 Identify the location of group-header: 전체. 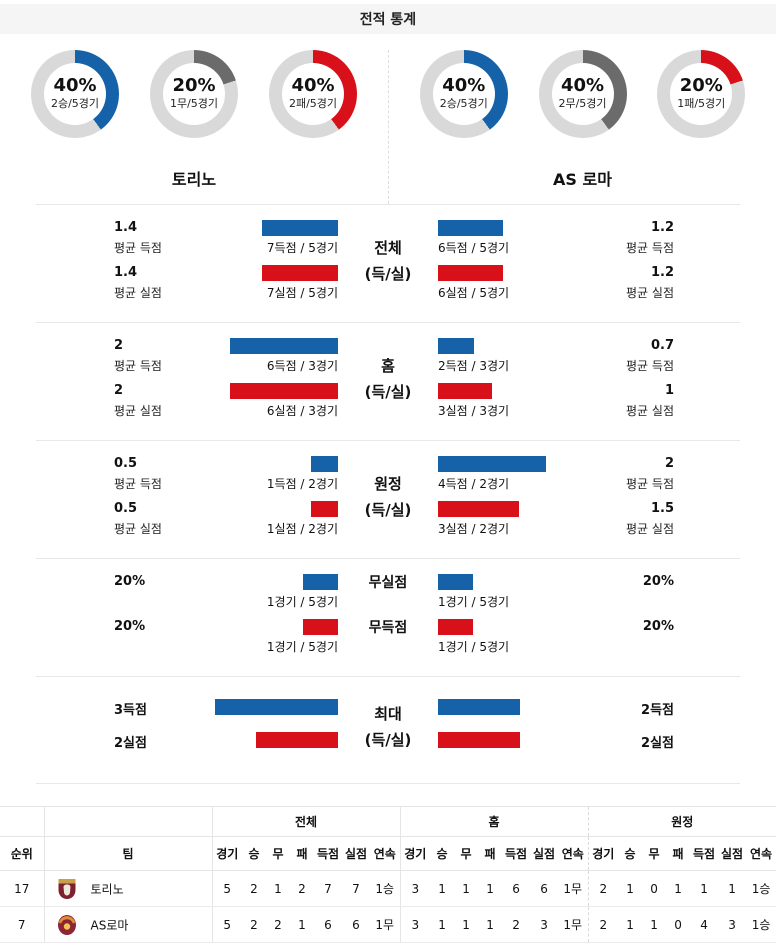
(306, 821).